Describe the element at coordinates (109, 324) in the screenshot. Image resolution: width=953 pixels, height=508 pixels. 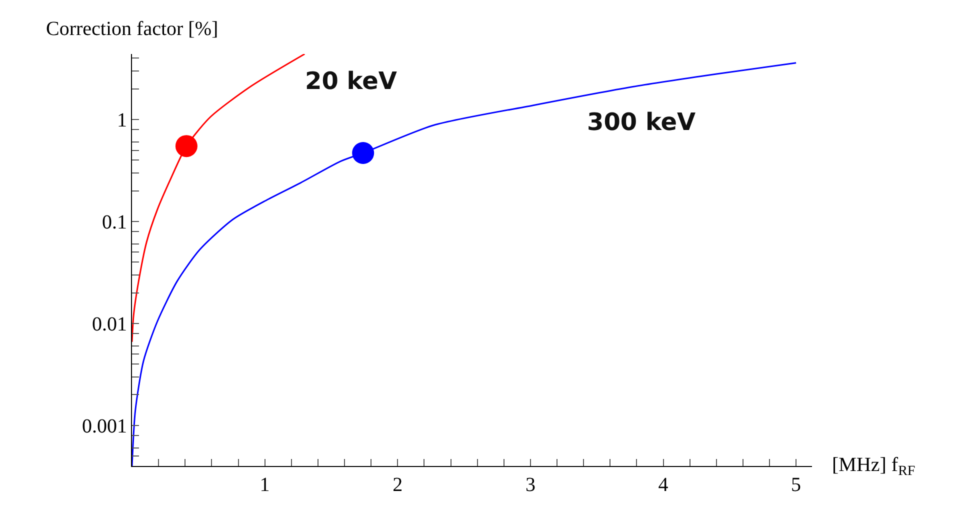
I see `y-tick-label: 0.01` at that location.